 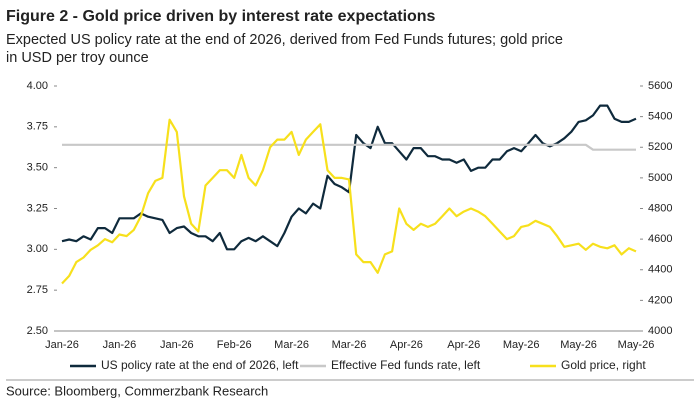 What do you see at coordinates (660, 86) in the screenshot?
I see `y2-tick-label: 5600` at bounding box center [660, 86].